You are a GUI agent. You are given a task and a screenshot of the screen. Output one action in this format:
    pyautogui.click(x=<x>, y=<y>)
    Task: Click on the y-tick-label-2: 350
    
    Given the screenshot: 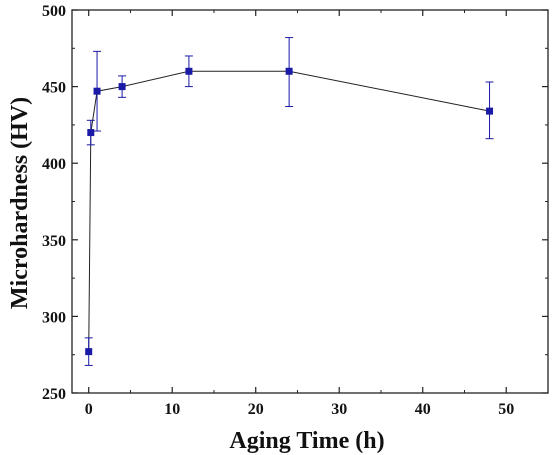 What is the action you would take?
    pyautogui.click(x=54, y=241)
    